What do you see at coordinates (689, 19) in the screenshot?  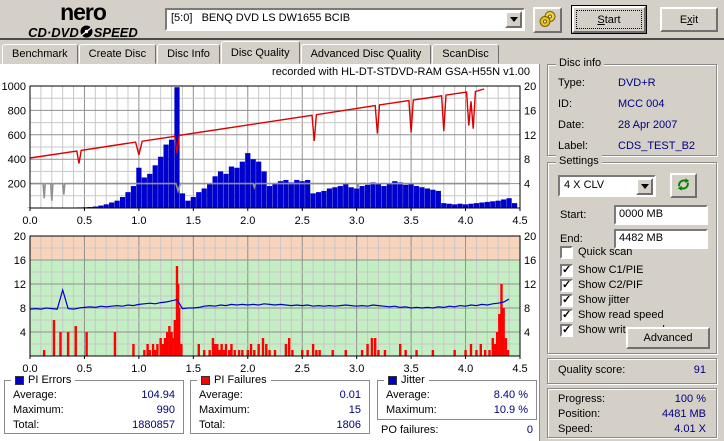 I see `exit-button: Exit` at bounding box center [689, 19].